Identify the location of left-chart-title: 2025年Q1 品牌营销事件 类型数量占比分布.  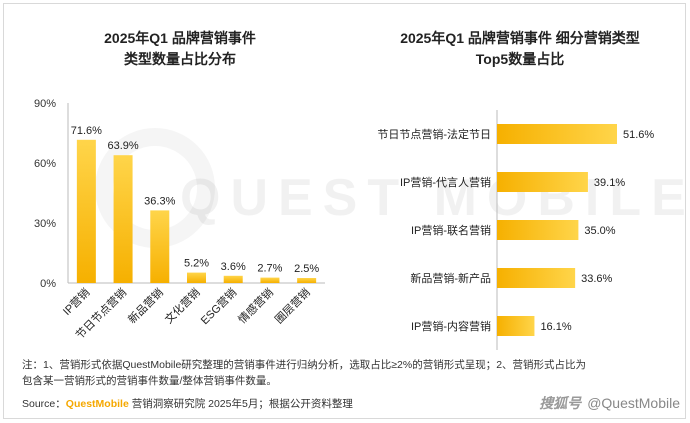
(180, 49).